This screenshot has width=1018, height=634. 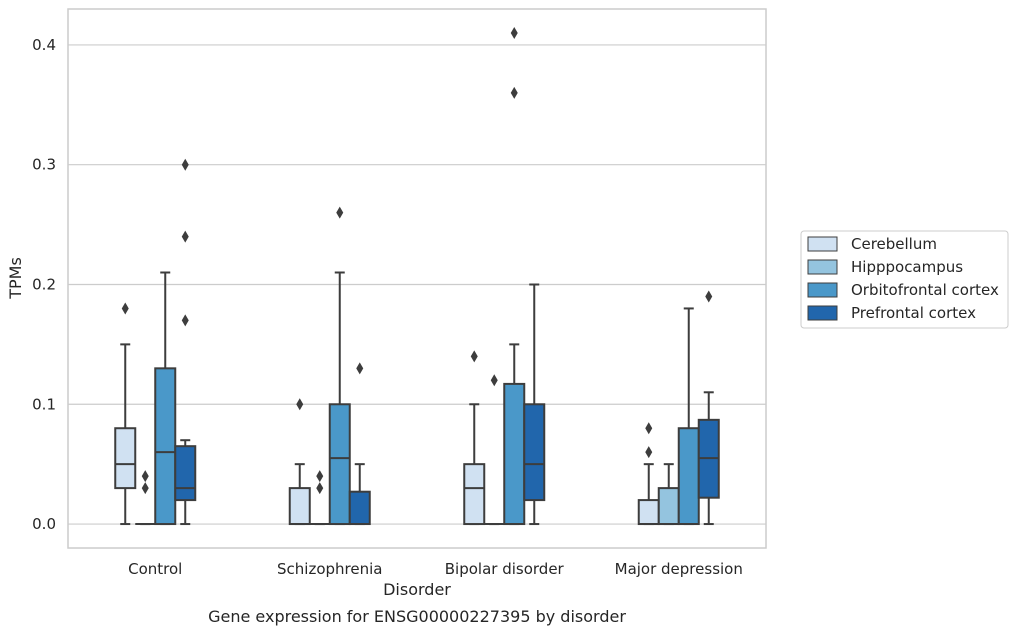 What do you see at coordinates (44, 45) in the screenshot?
I see `y-tick-label: 0.4` at bounding box center [44, 45].